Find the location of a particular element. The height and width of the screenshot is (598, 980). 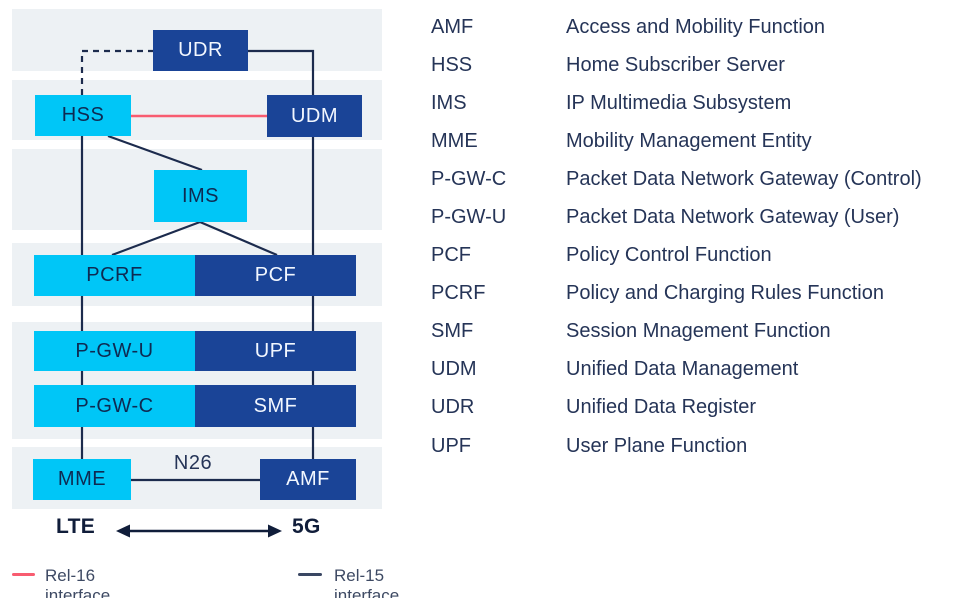

glossary-row: HSS Home Subscriber Server is located at coordinates (701, 65).